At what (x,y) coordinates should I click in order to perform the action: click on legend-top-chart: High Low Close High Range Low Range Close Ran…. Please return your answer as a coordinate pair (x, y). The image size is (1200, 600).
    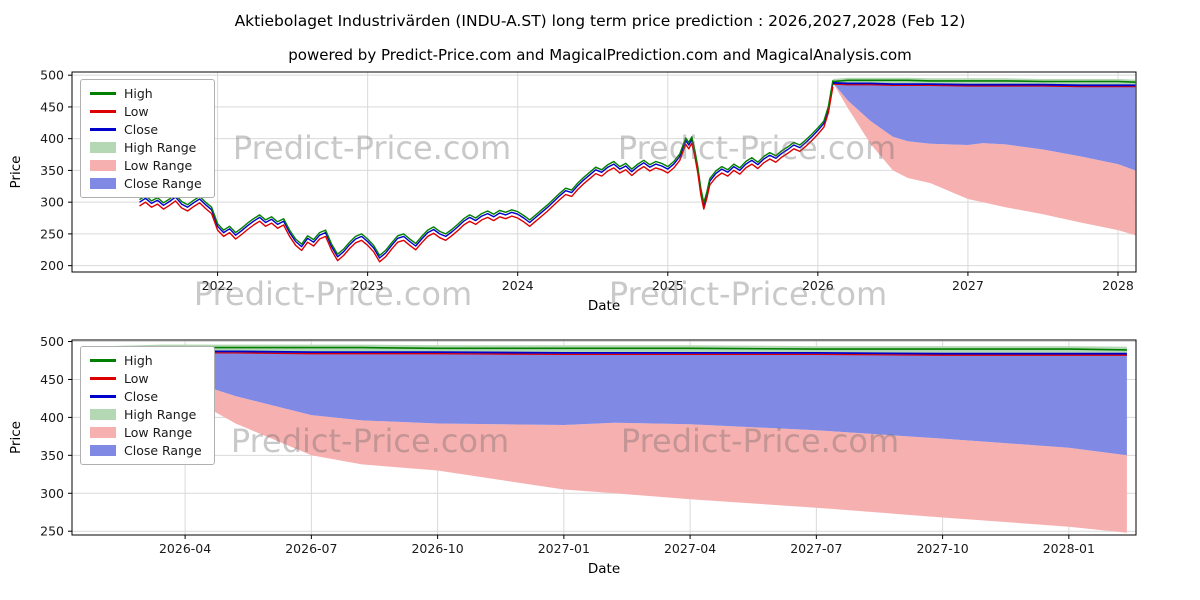
    Looking at the image, I should click on (147, 138).